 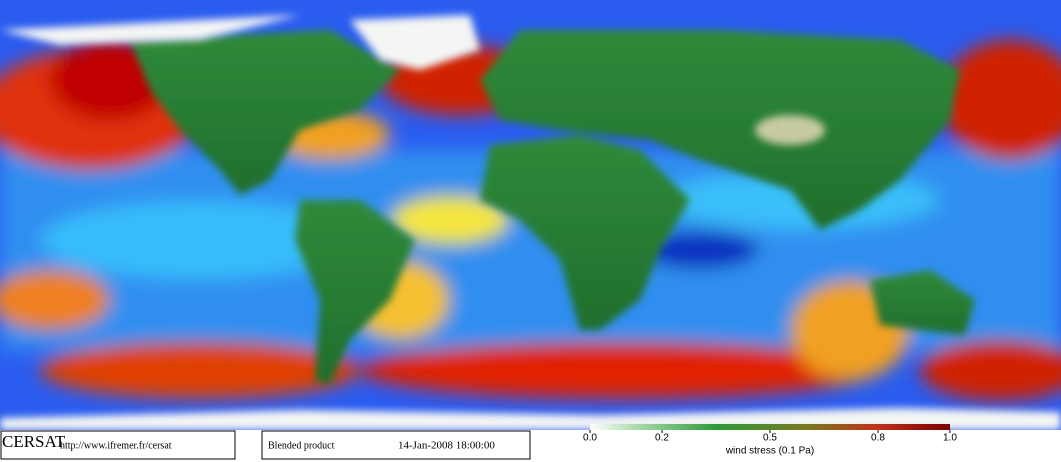 I want to click on logo-title: CERSAT, so click(x=34, y=441).